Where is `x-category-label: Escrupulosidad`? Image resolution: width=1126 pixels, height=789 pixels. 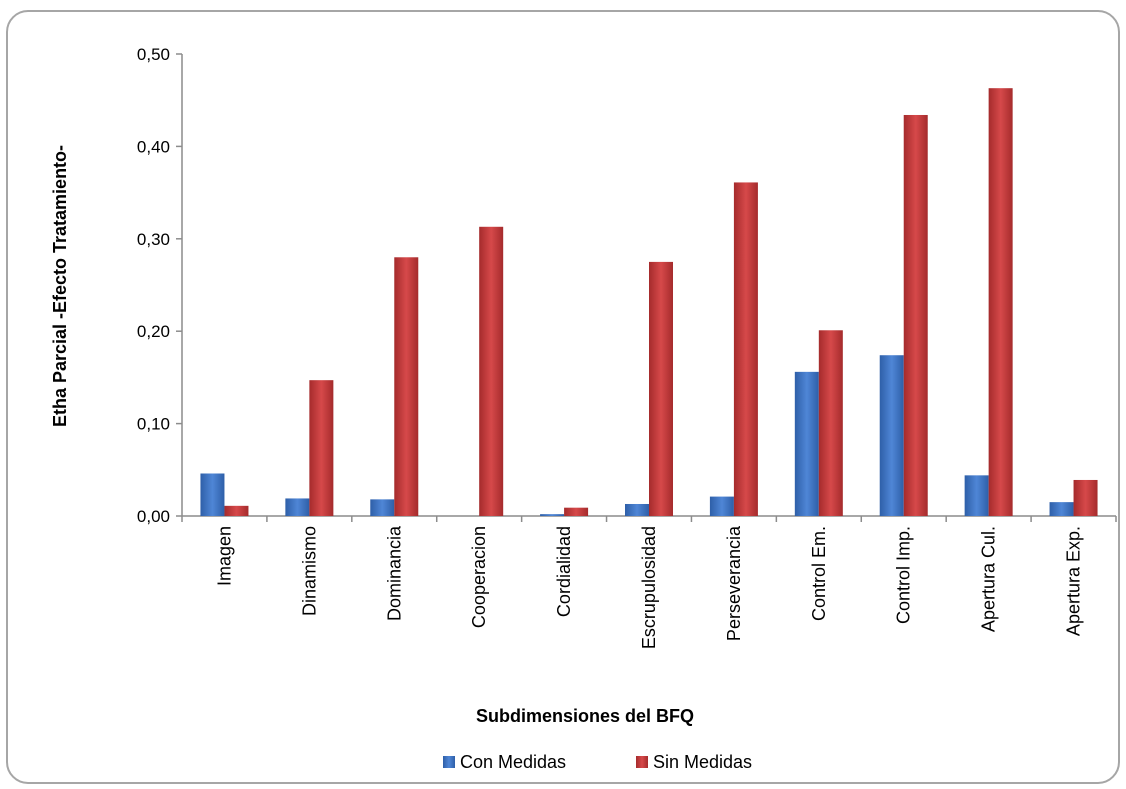 x-category-label: Escrupulosidad is located at coordinates (649, 587).